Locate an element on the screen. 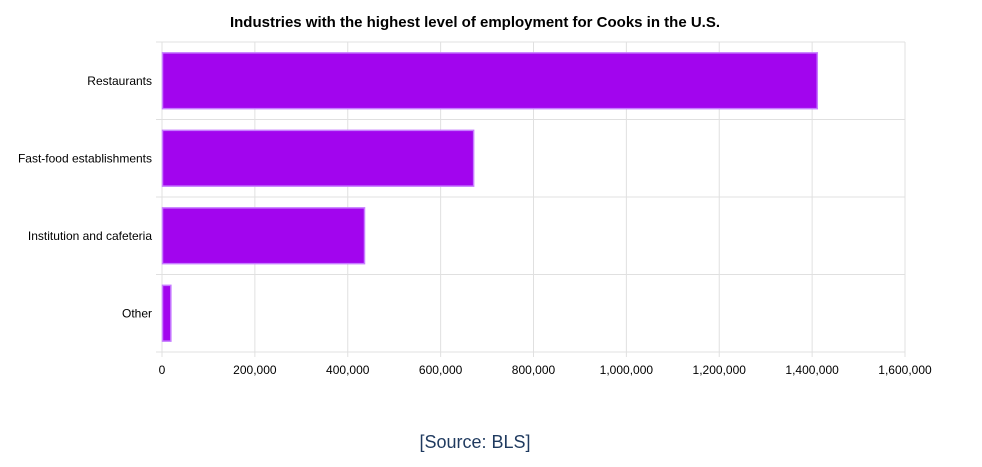 Image resolution: width=982 pixels, height=467 pixels. x-tick-label: 1,000,000 is located at coordinates (627, 370).